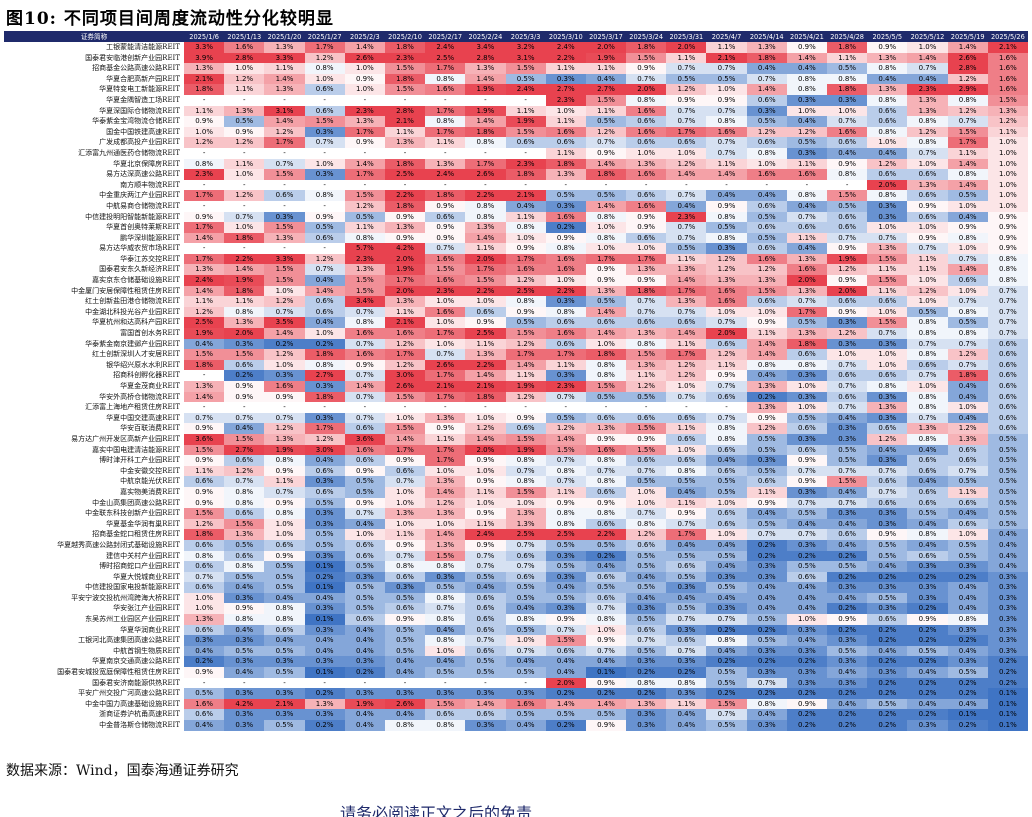 This screenshot has height=817, width=1032. What do you see at coordinates (646, 174) in the screenshot?
I see `turnover-cell: 1.6%` at bounding box center [646, 174].